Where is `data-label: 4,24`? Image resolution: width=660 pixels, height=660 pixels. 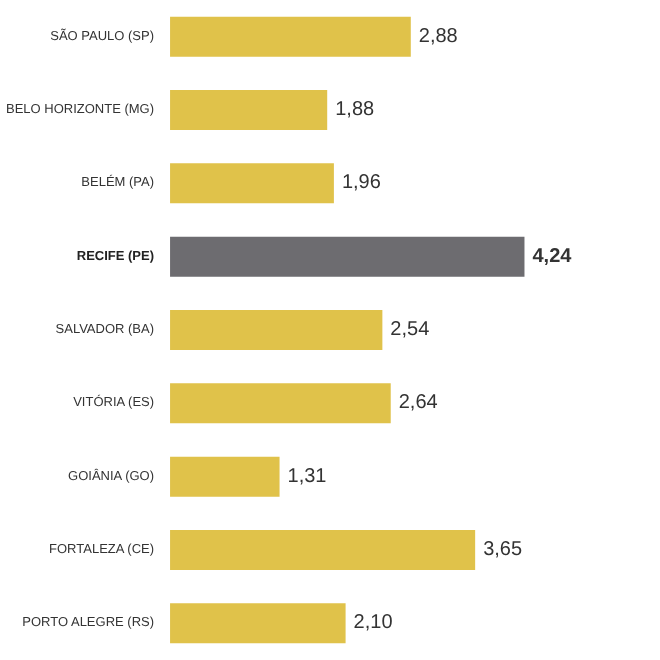 data-label: 4,24 is located at coordinates (552, 256).